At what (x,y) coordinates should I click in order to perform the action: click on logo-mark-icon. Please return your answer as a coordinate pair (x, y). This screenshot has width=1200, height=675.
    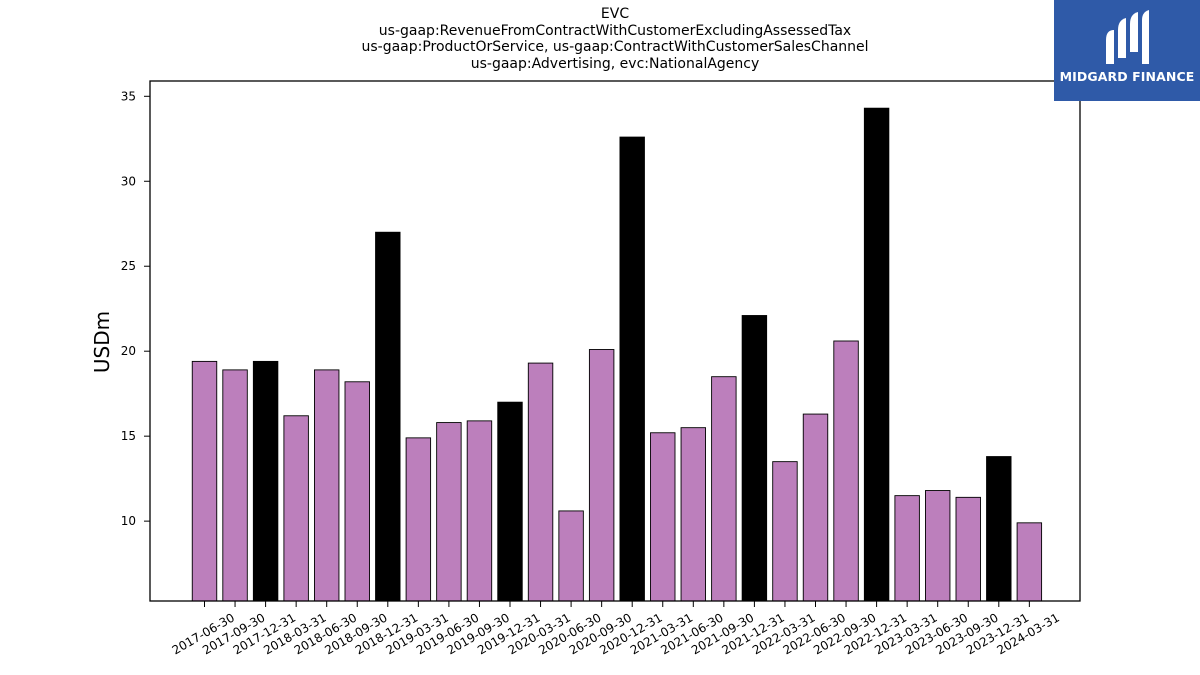
    Looking at the image, I should click on (1127, 37).